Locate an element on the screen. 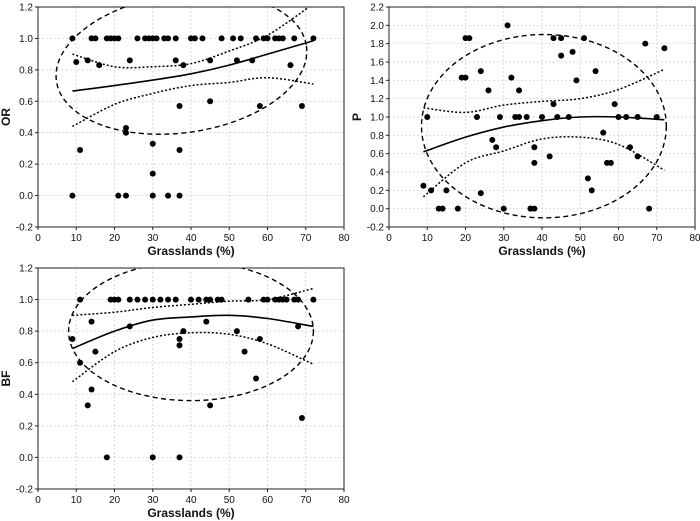 The image size is (700, 521). or-x-tick-label: 70 is located at coordinates (306, 238).